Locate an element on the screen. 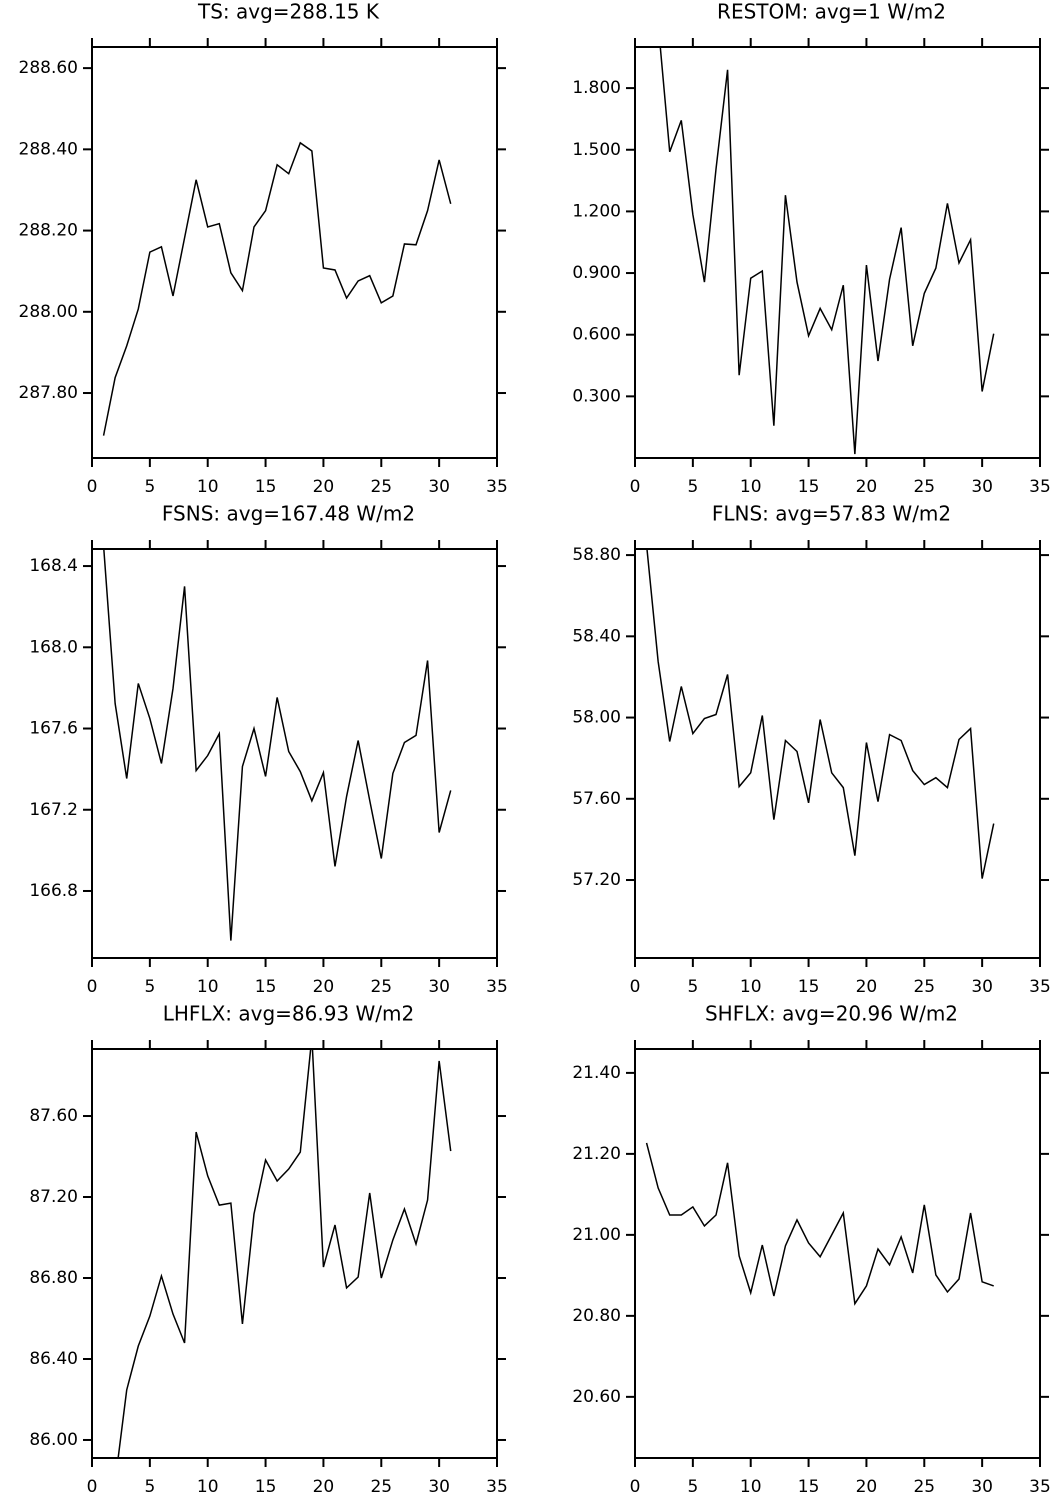  y-tick-label: 288.60 is located at coordinates (48, 68).